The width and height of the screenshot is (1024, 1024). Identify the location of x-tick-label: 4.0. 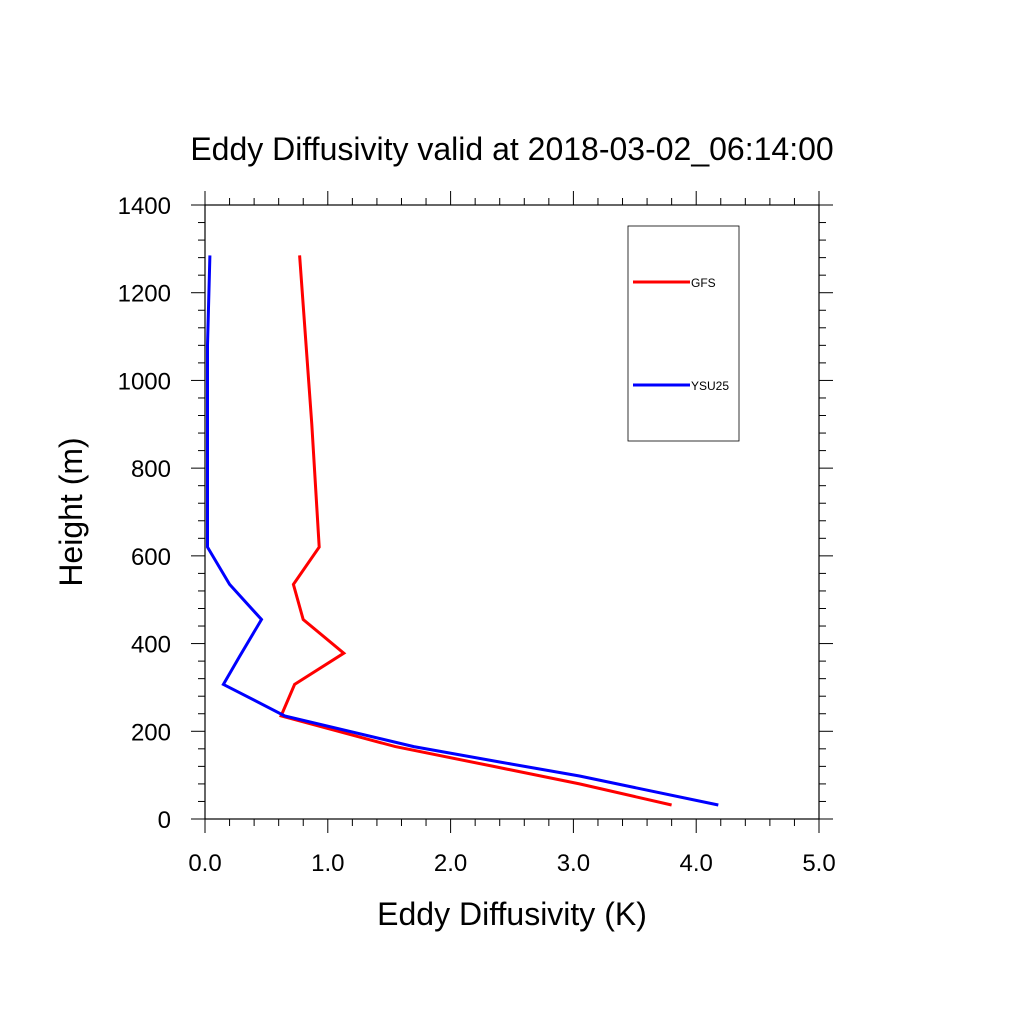
(696, 863).